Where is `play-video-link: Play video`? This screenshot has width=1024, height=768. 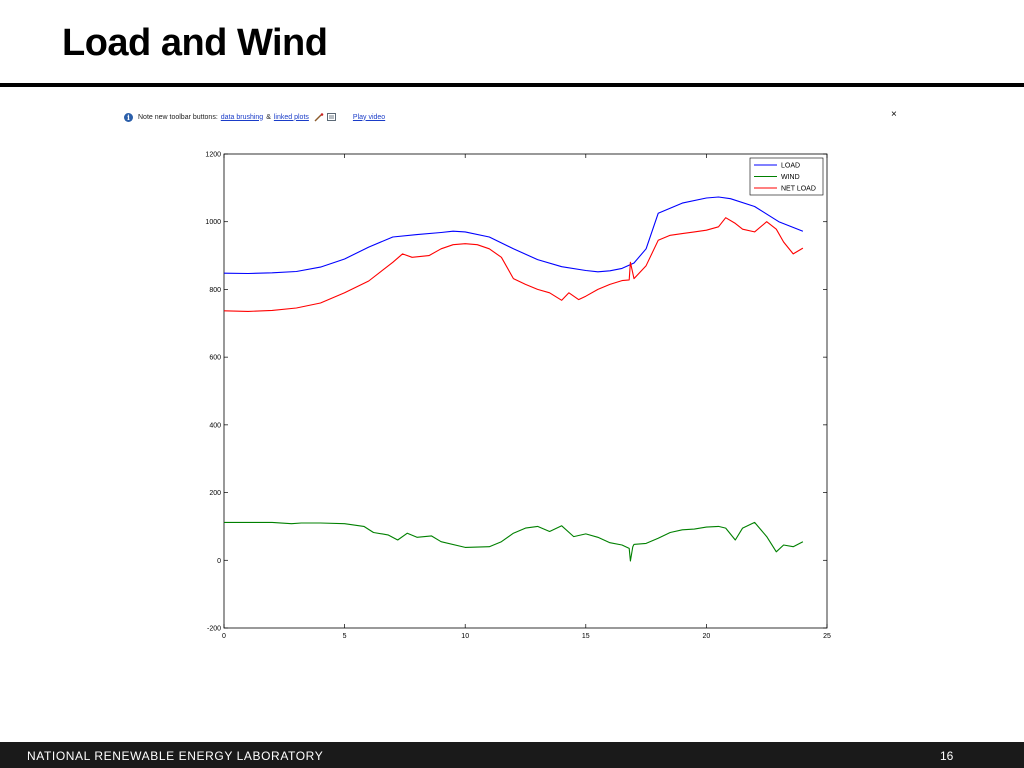
play-video-link: Play video is located at coordinates (369, 117).